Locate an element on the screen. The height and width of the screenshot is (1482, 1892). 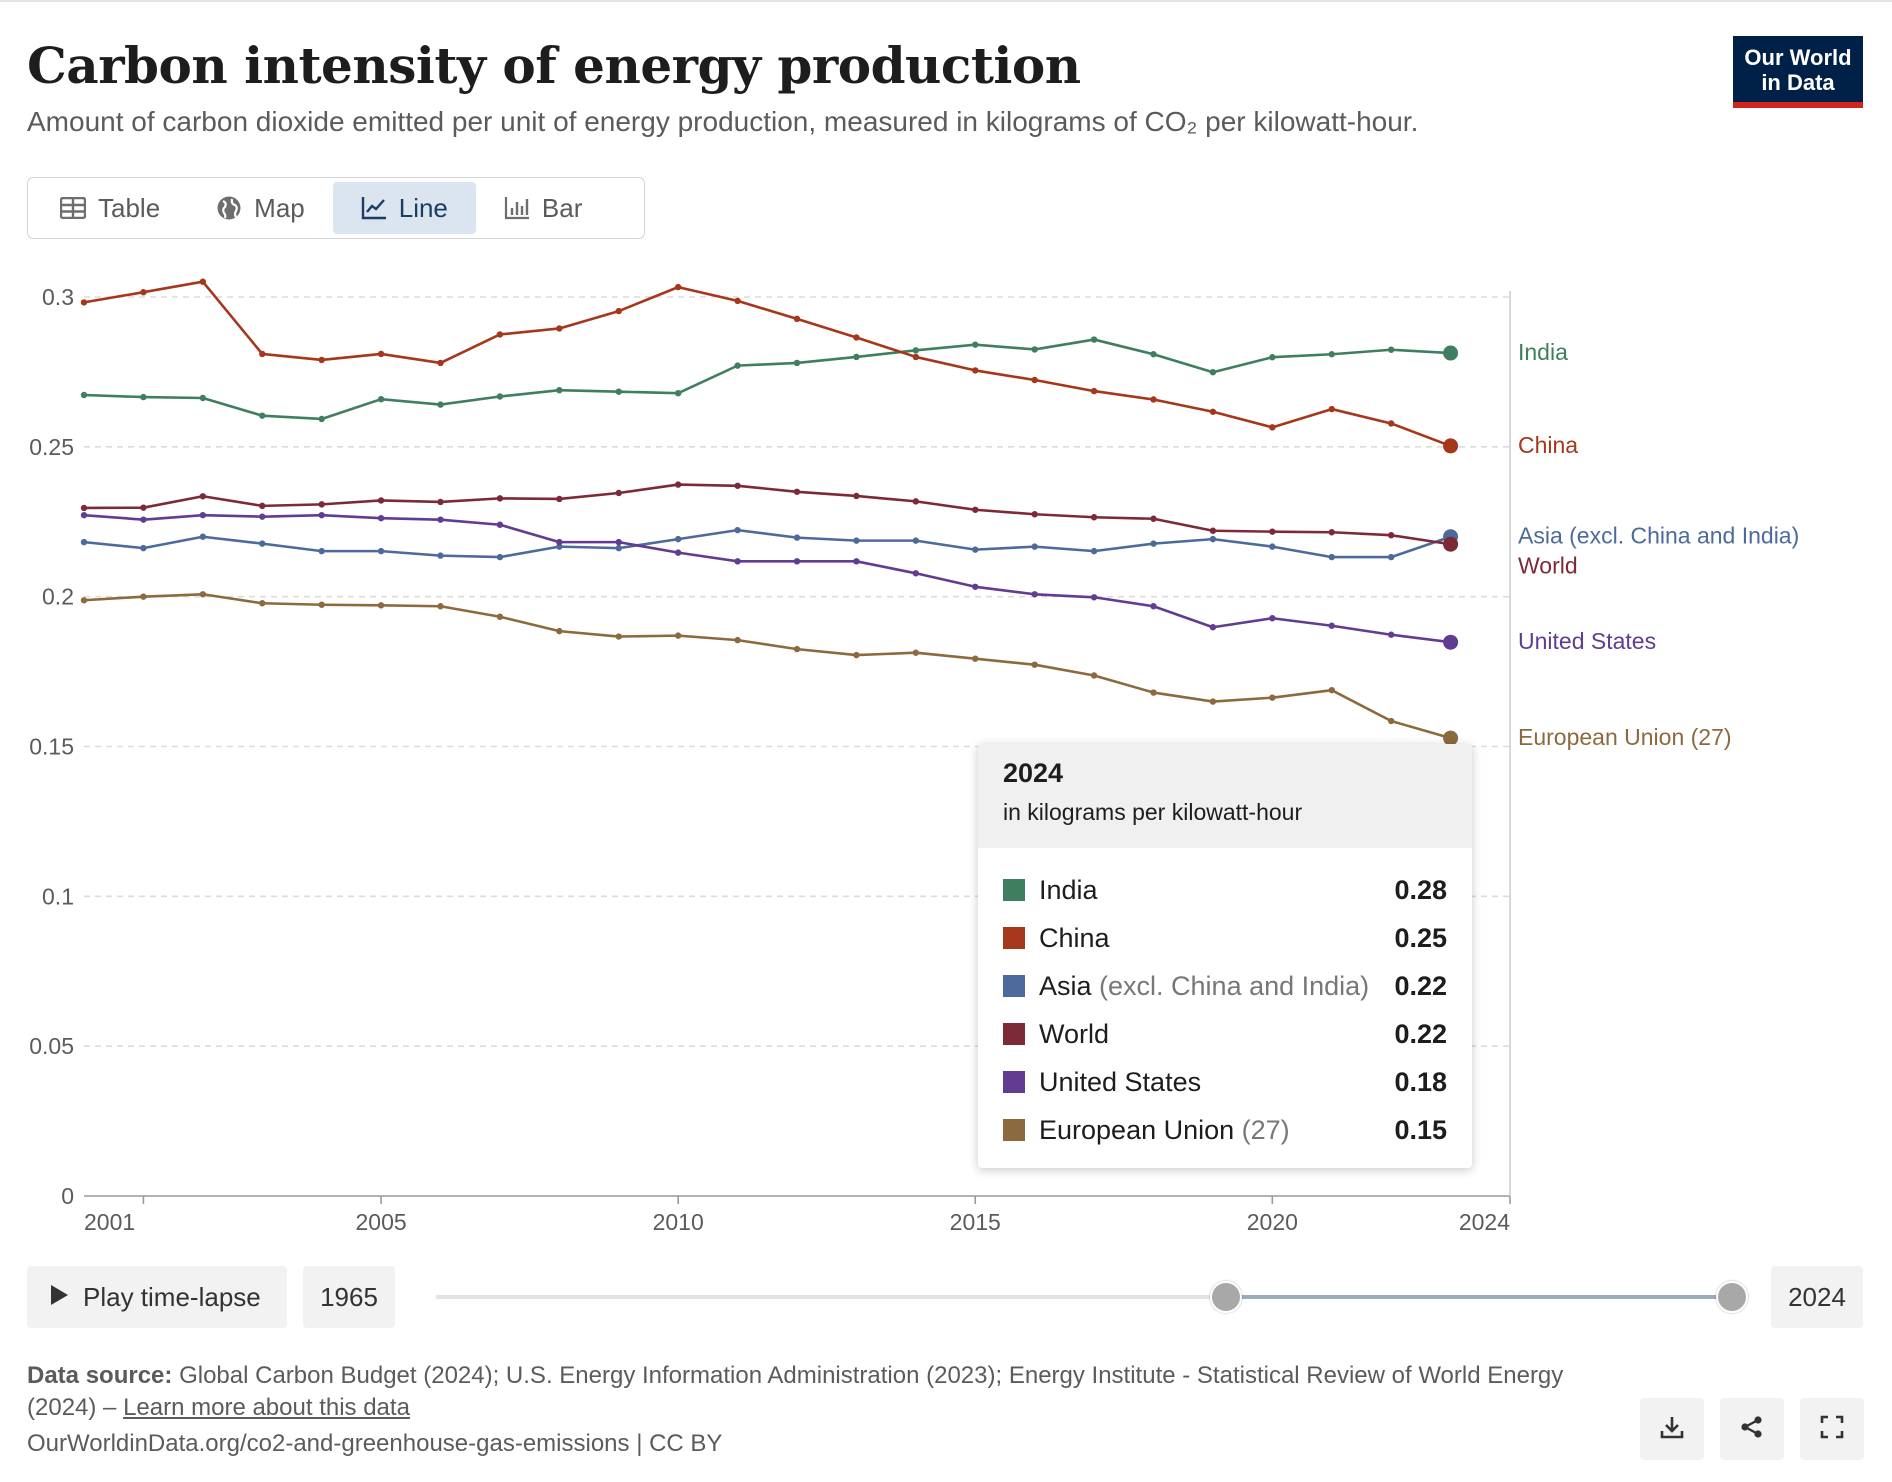
y-tick-label: 0.25 is located at coordinates (51, 447).